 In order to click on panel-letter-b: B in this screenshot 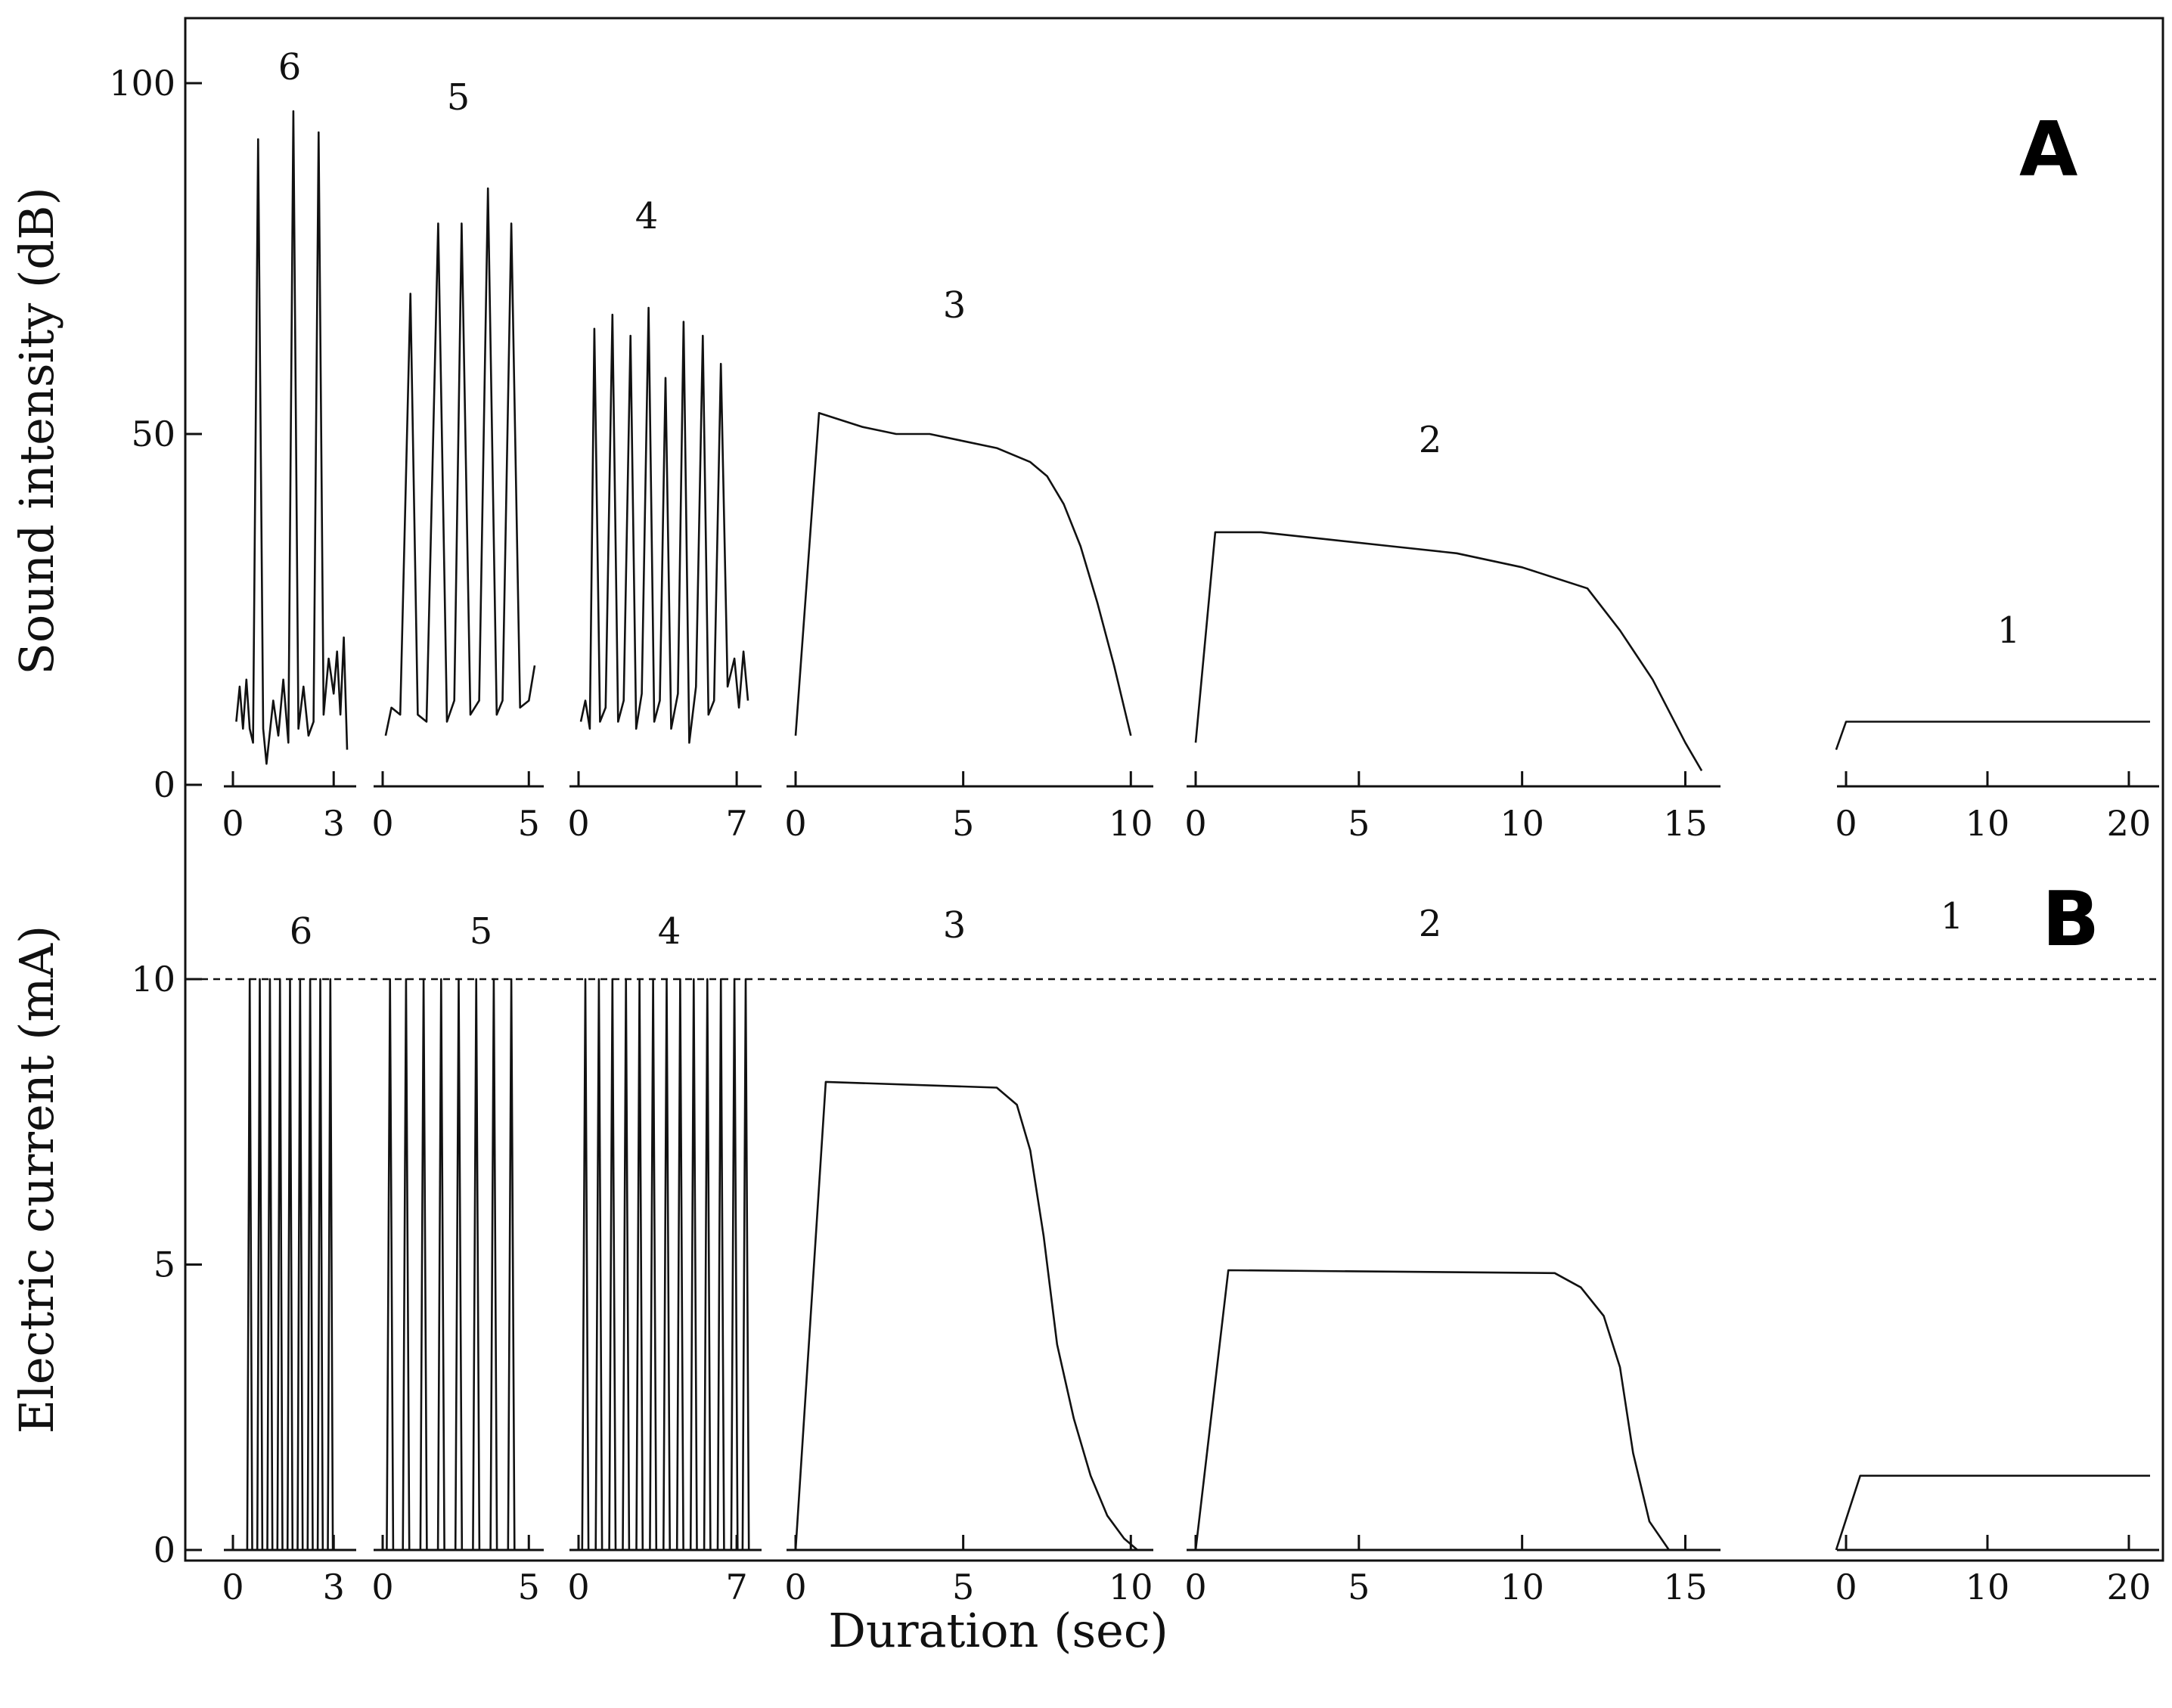, I will do `click(2070, 919)`.